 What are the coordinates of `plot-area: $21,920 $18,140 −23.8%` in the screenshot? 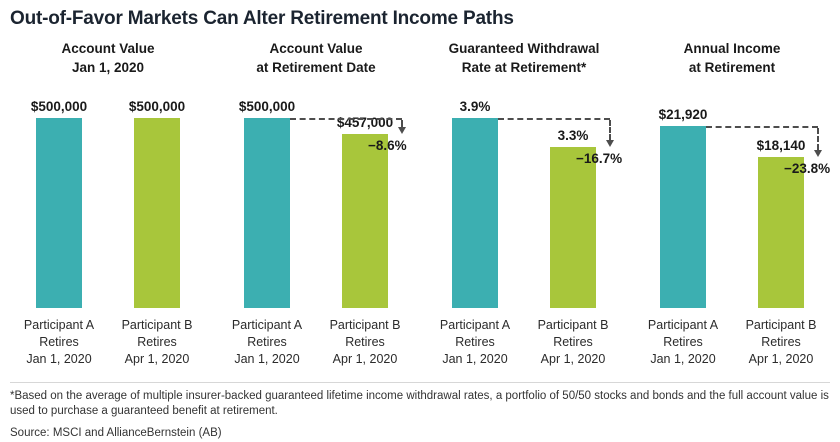 It's located at (732, 197).